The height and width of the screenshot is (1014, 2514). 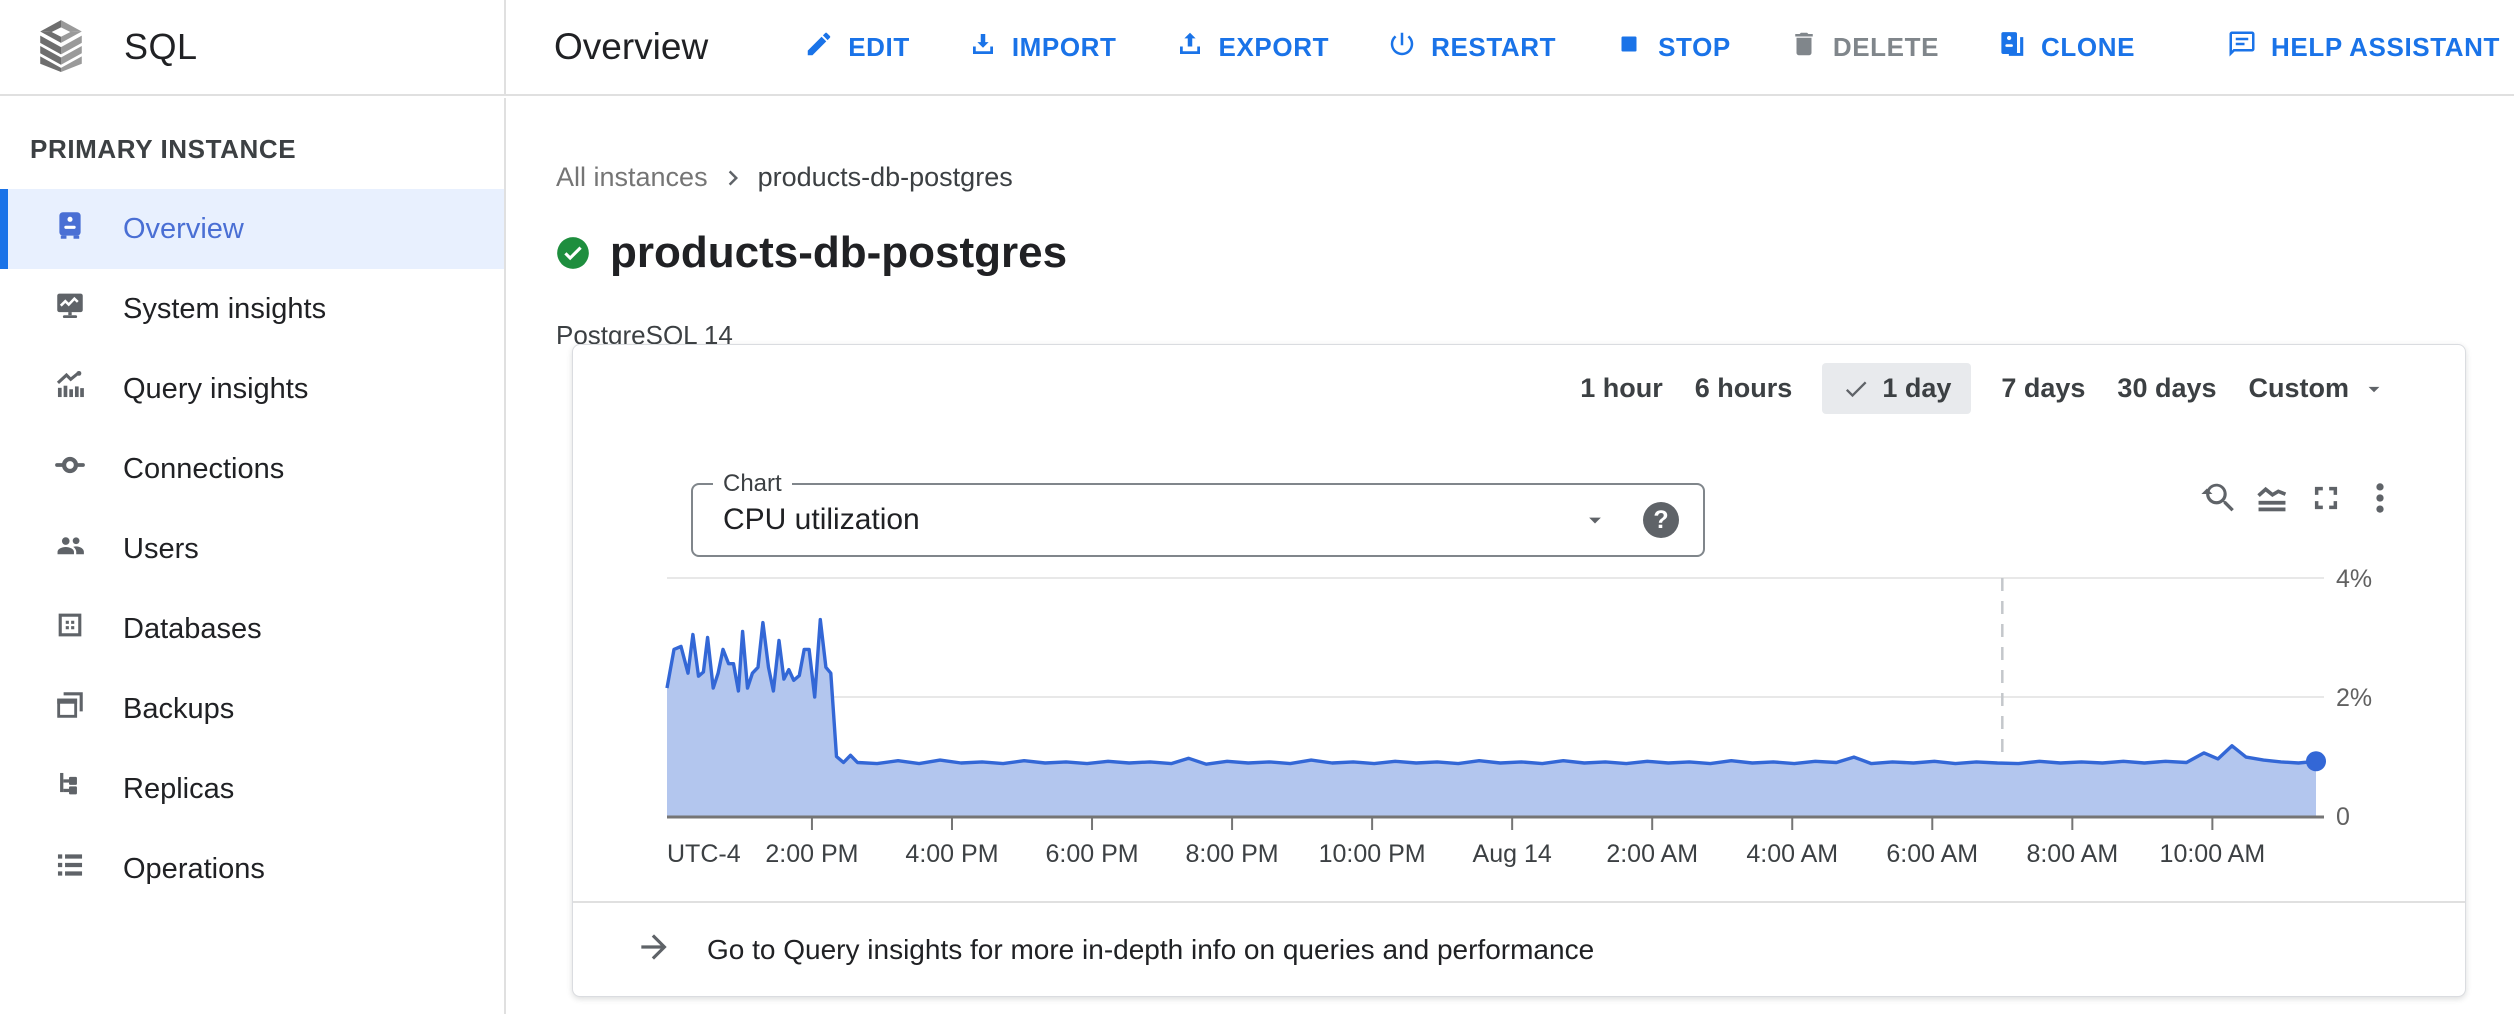 I want to click on area-chart-icon, so click(x=2272, y=498).